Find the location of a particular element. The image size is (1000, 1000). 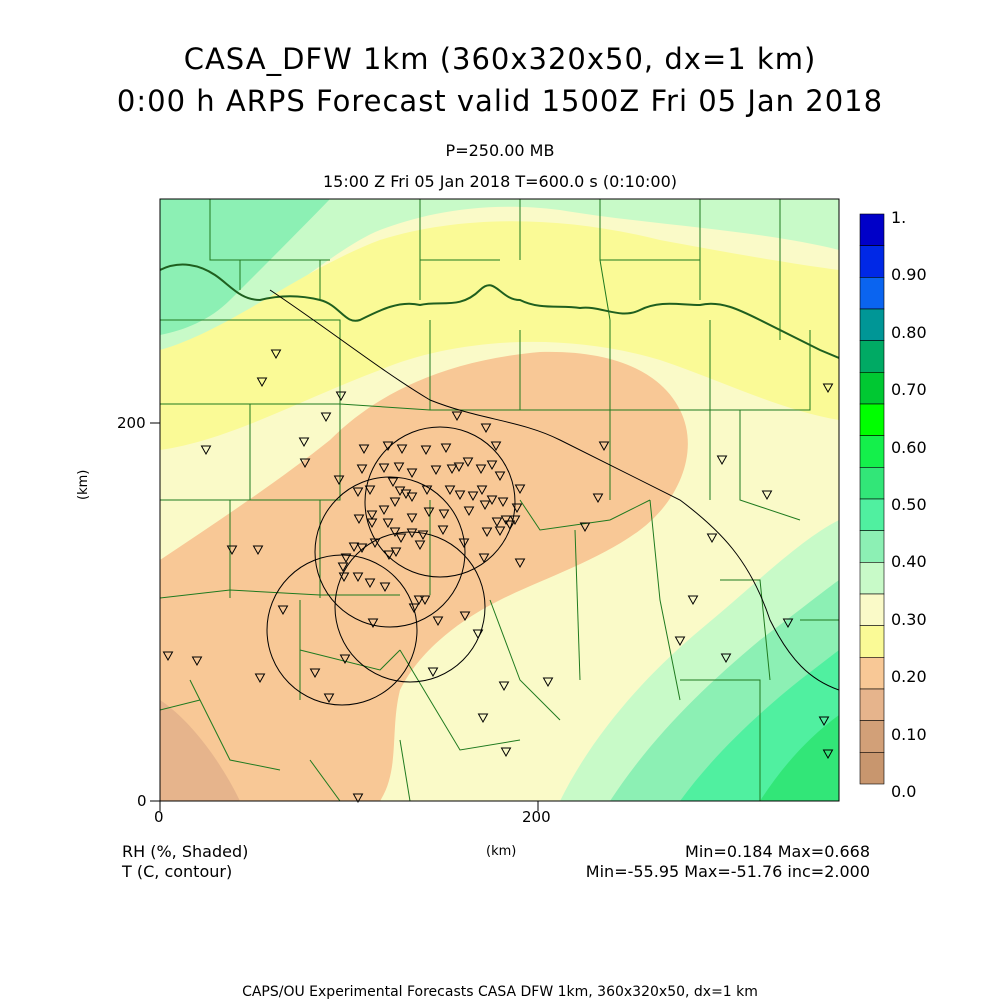

colorbar-label: 1. is located at coordinates (899, 217).